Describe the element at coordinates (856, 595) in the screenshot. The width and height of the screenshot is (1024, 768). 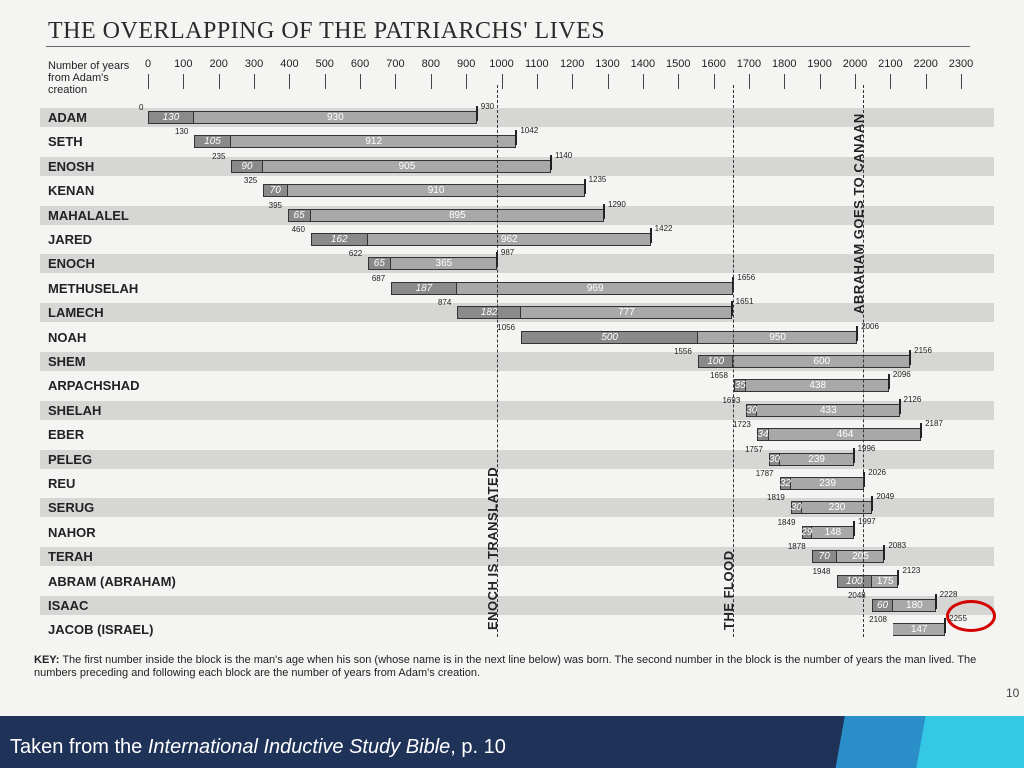
I see `start-year-label: 2048` at that location.